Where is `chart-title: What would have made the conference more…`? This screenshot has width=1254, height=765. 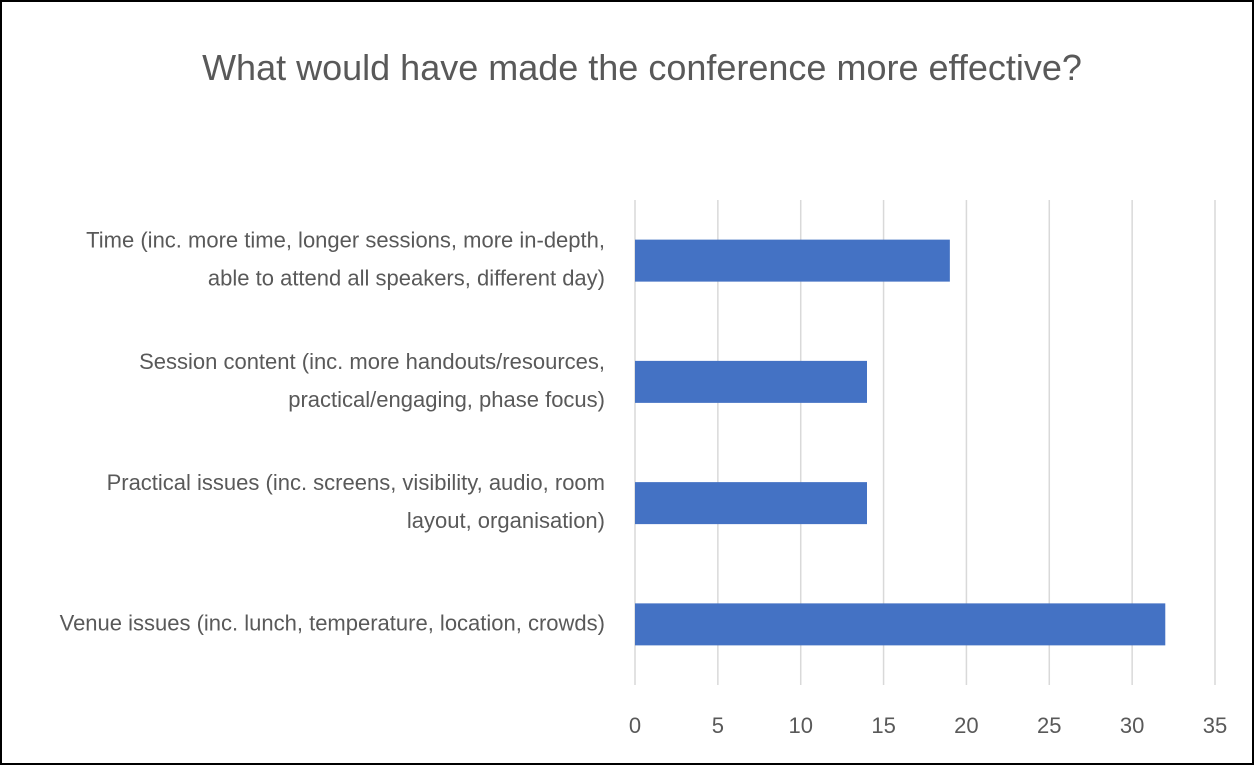
chart-title: What would have made the conference more… is located at coordinates (642, 67).